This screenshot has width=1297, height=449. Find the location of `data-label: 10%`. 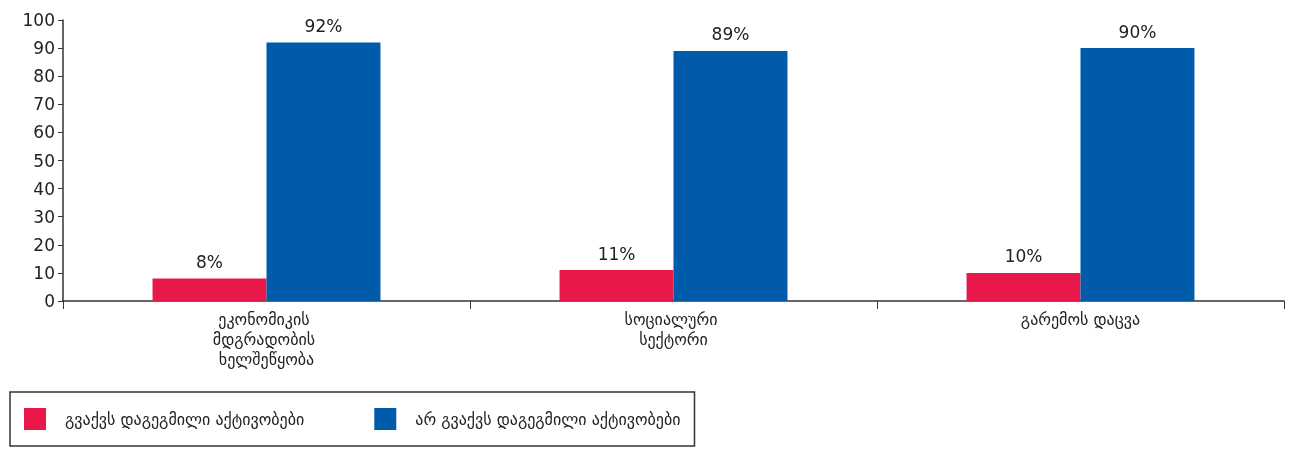

data-label: 10% is located at coordinates (1023, 256).